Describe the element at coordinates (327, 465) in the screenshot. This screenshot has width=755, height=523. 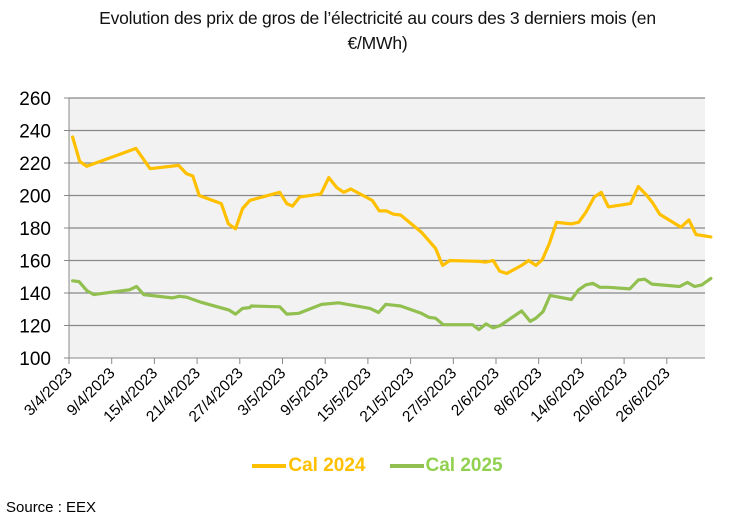
I see `legend-label-cal-2024: Cal 2024` at that location.